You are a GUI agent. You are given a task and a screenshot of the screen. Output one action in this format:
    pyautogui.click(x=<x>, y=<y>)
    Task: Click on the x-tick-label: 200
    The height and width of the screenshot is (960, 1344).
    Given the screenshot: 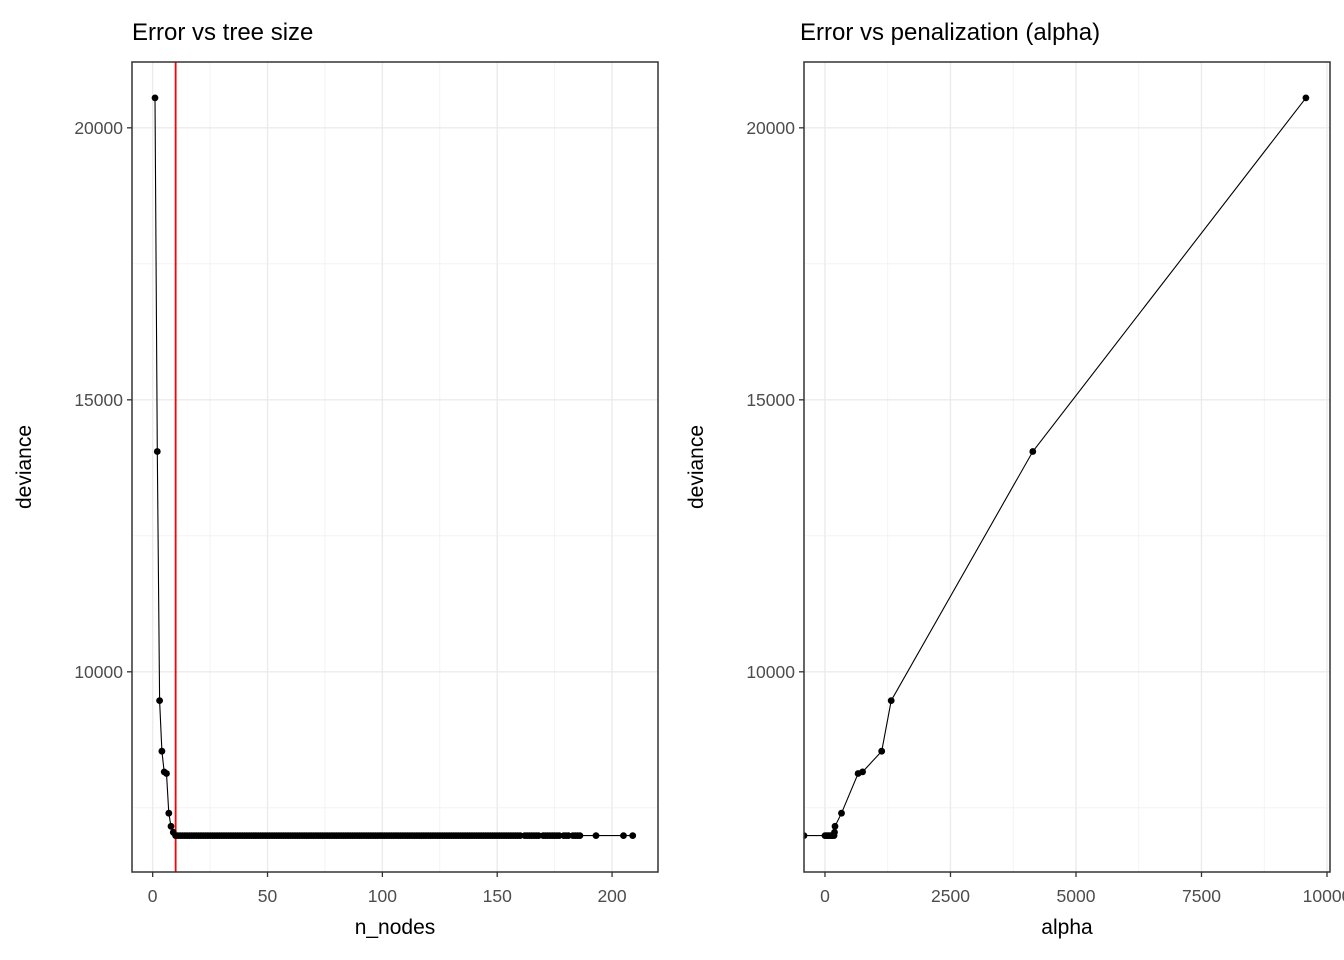 What is the action you would take?
    pyautogui.click(x=611, y=896)
    